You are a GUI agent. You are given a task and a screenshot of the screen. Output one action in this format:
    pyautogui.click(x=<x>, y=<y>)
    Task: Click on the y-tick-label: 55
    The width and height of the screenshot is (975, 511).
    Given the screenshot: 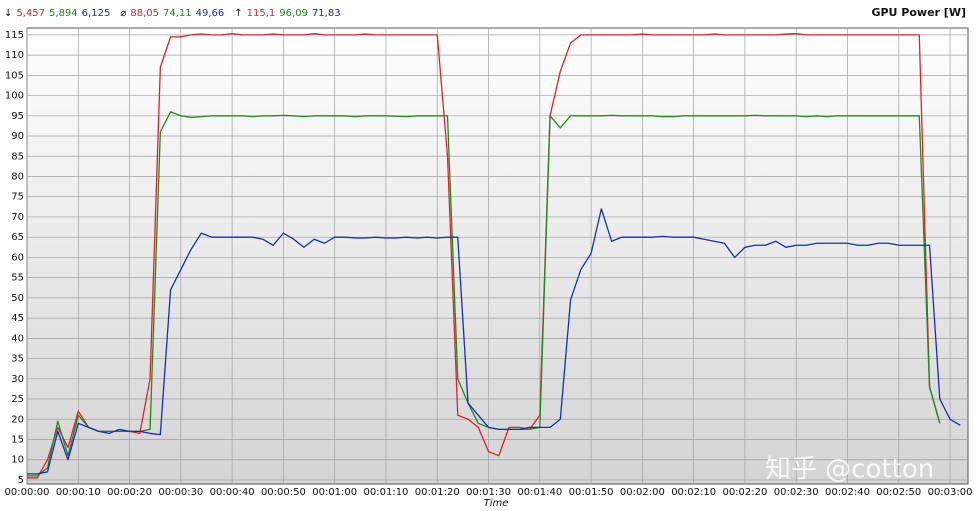 What is the action you would take?
    pyautogui.click(x=17, y=278)
    